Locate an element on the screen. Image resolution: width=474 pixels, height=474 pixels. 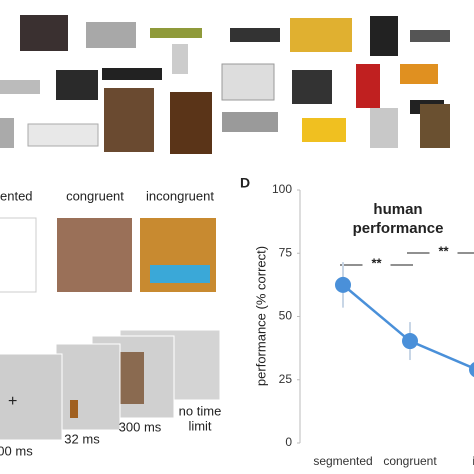
chart-title: performance is located at coordinates (398, 228).